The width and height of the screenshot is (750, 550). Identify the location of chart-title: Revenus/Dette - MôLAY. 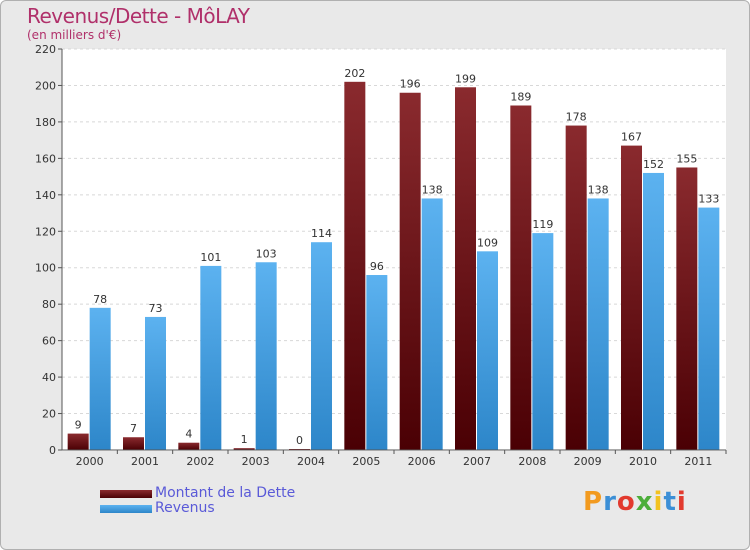
(138, 16).